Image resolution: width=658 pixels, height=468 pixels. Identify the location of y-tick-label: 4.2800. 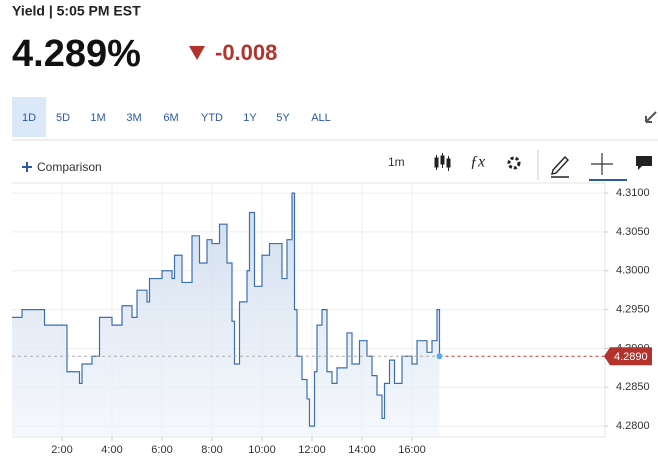
(633, 426).